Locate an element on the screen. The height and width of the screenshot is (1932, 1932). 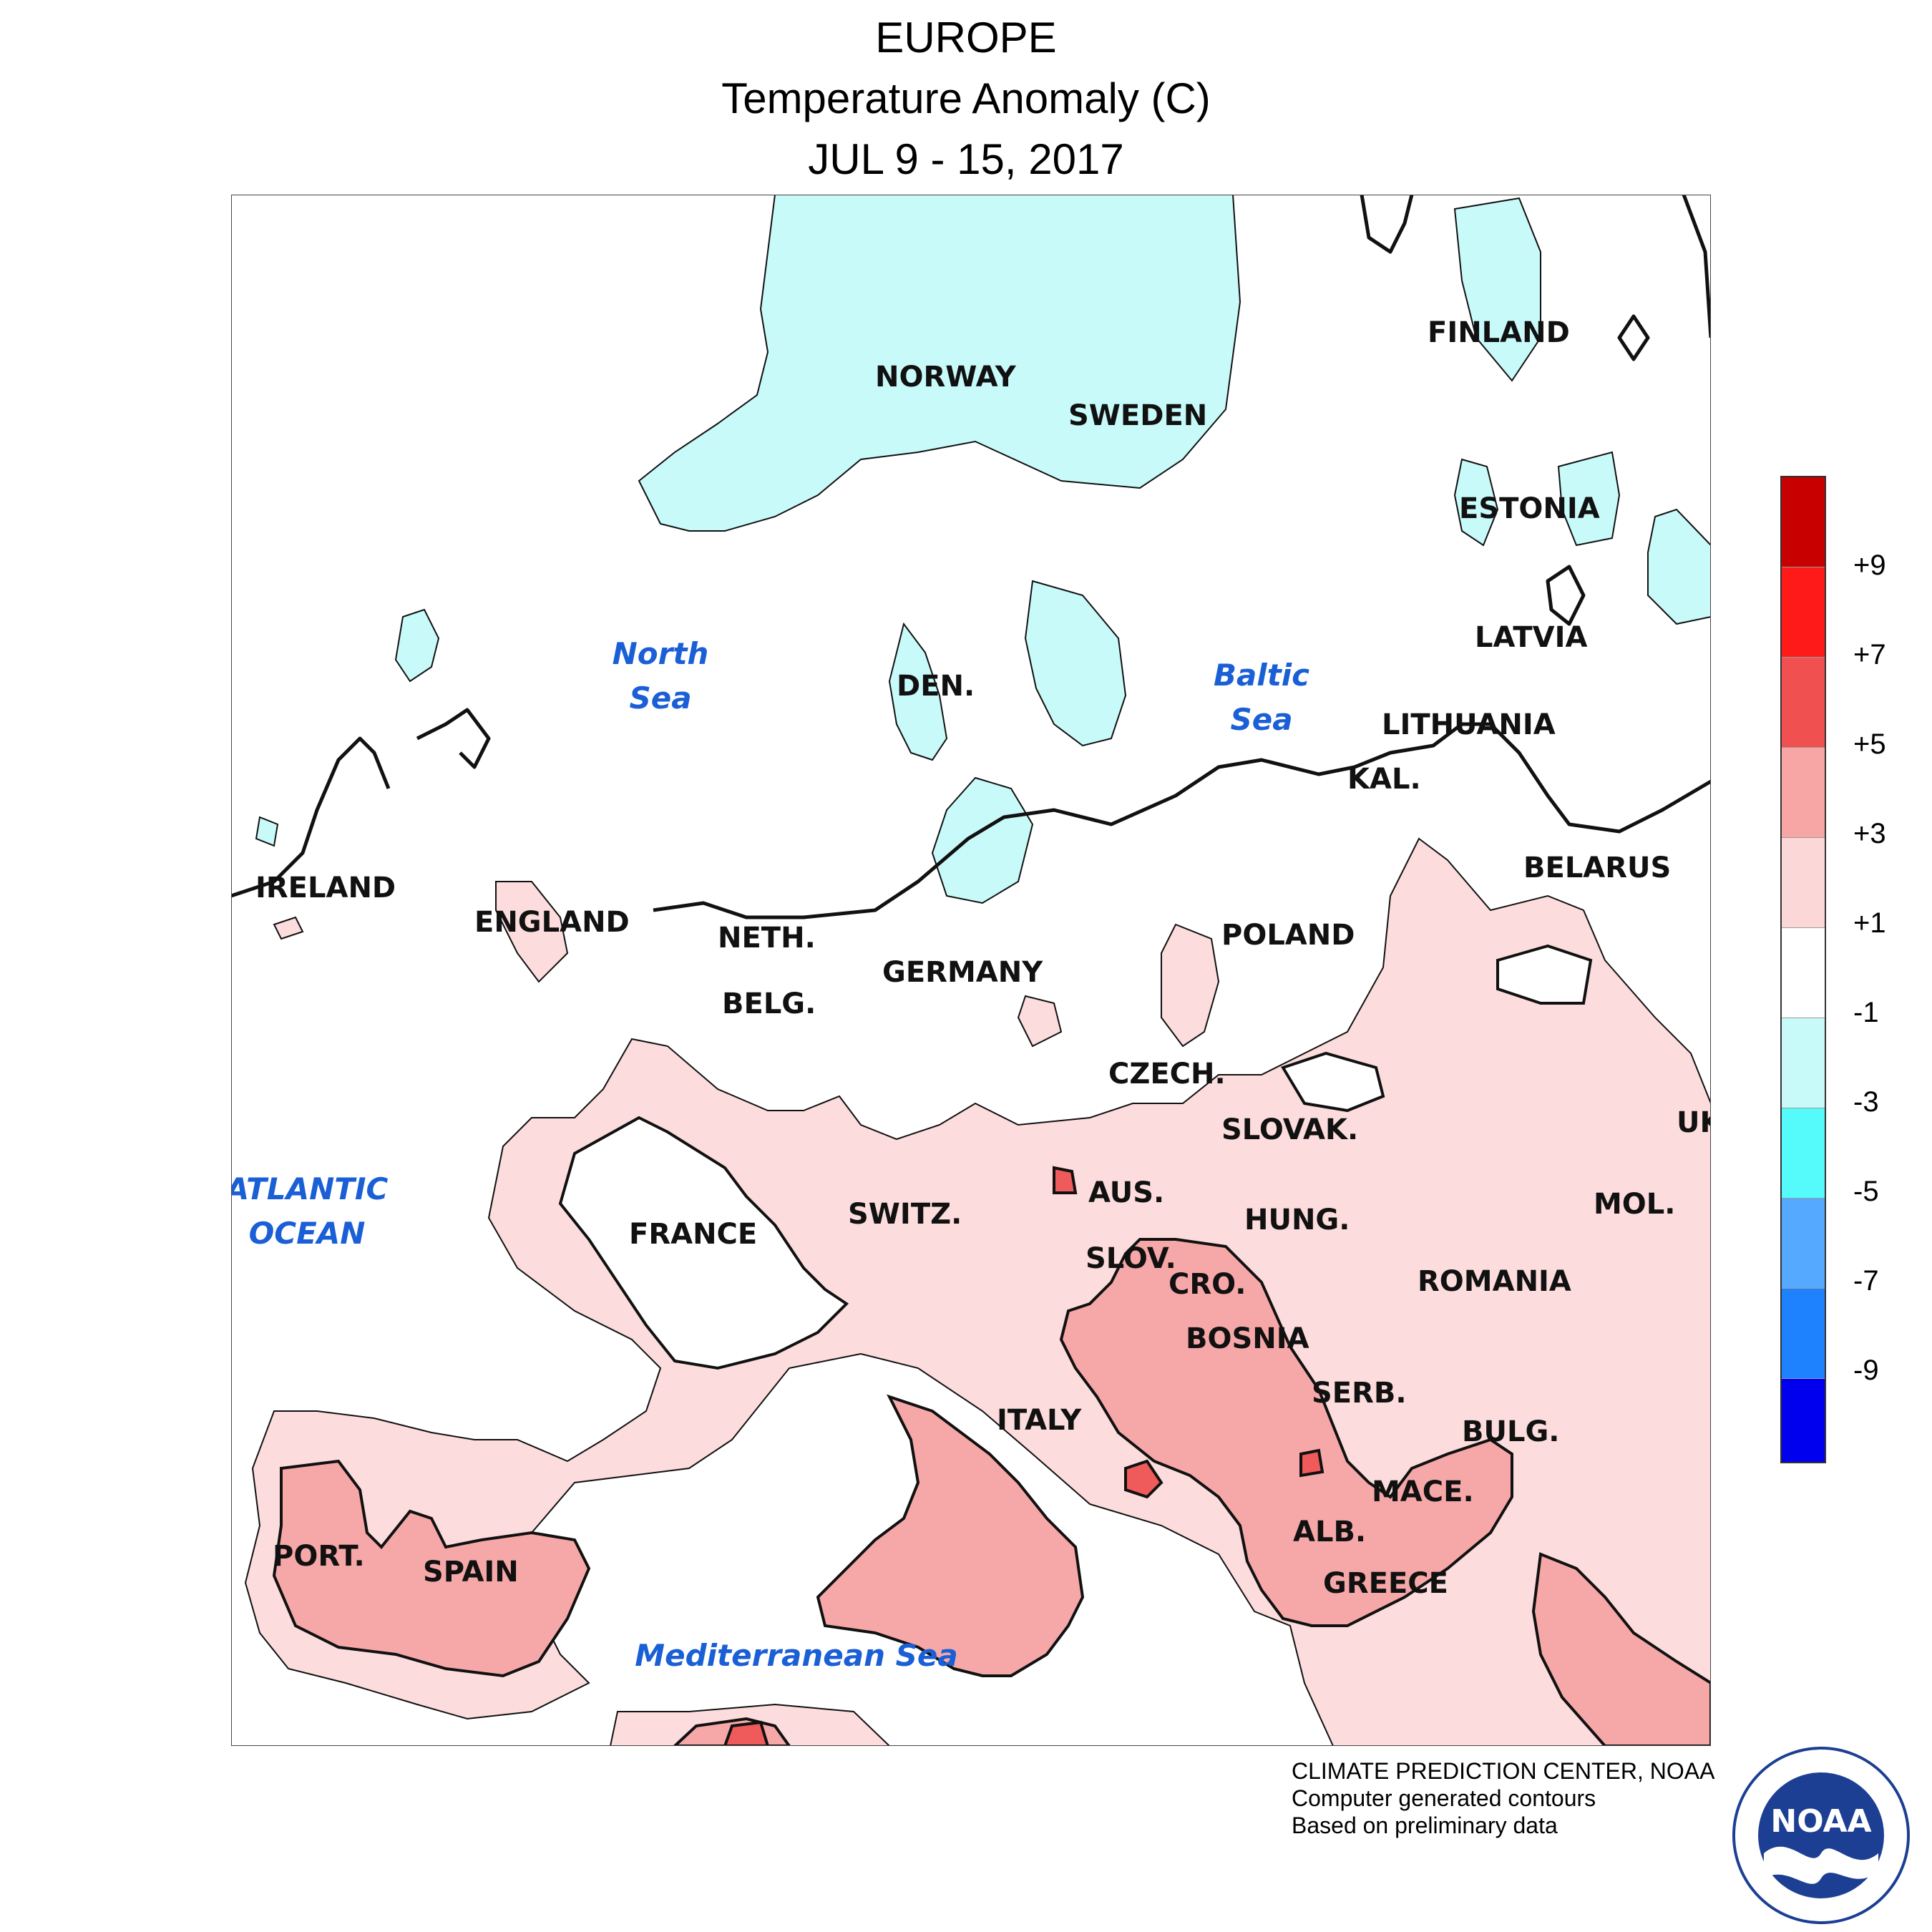
label-greece: GREECE is located at coordinates (1385, 1584).